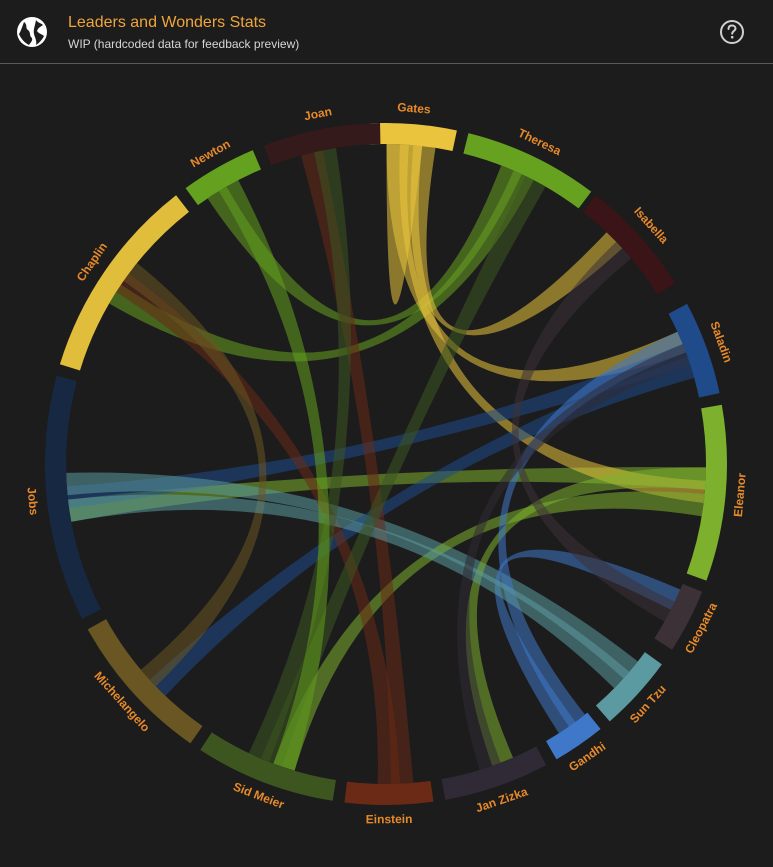 The height and width of the screenshot is (867, 773). I want to click on help-circle-icon, so click(732, 32).